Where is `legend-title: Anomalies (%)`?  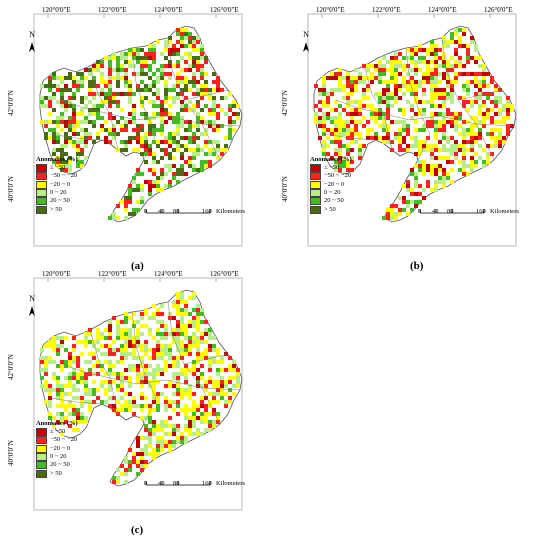 legend-title: Anomalies (%) is located at coordinates (331, 159).